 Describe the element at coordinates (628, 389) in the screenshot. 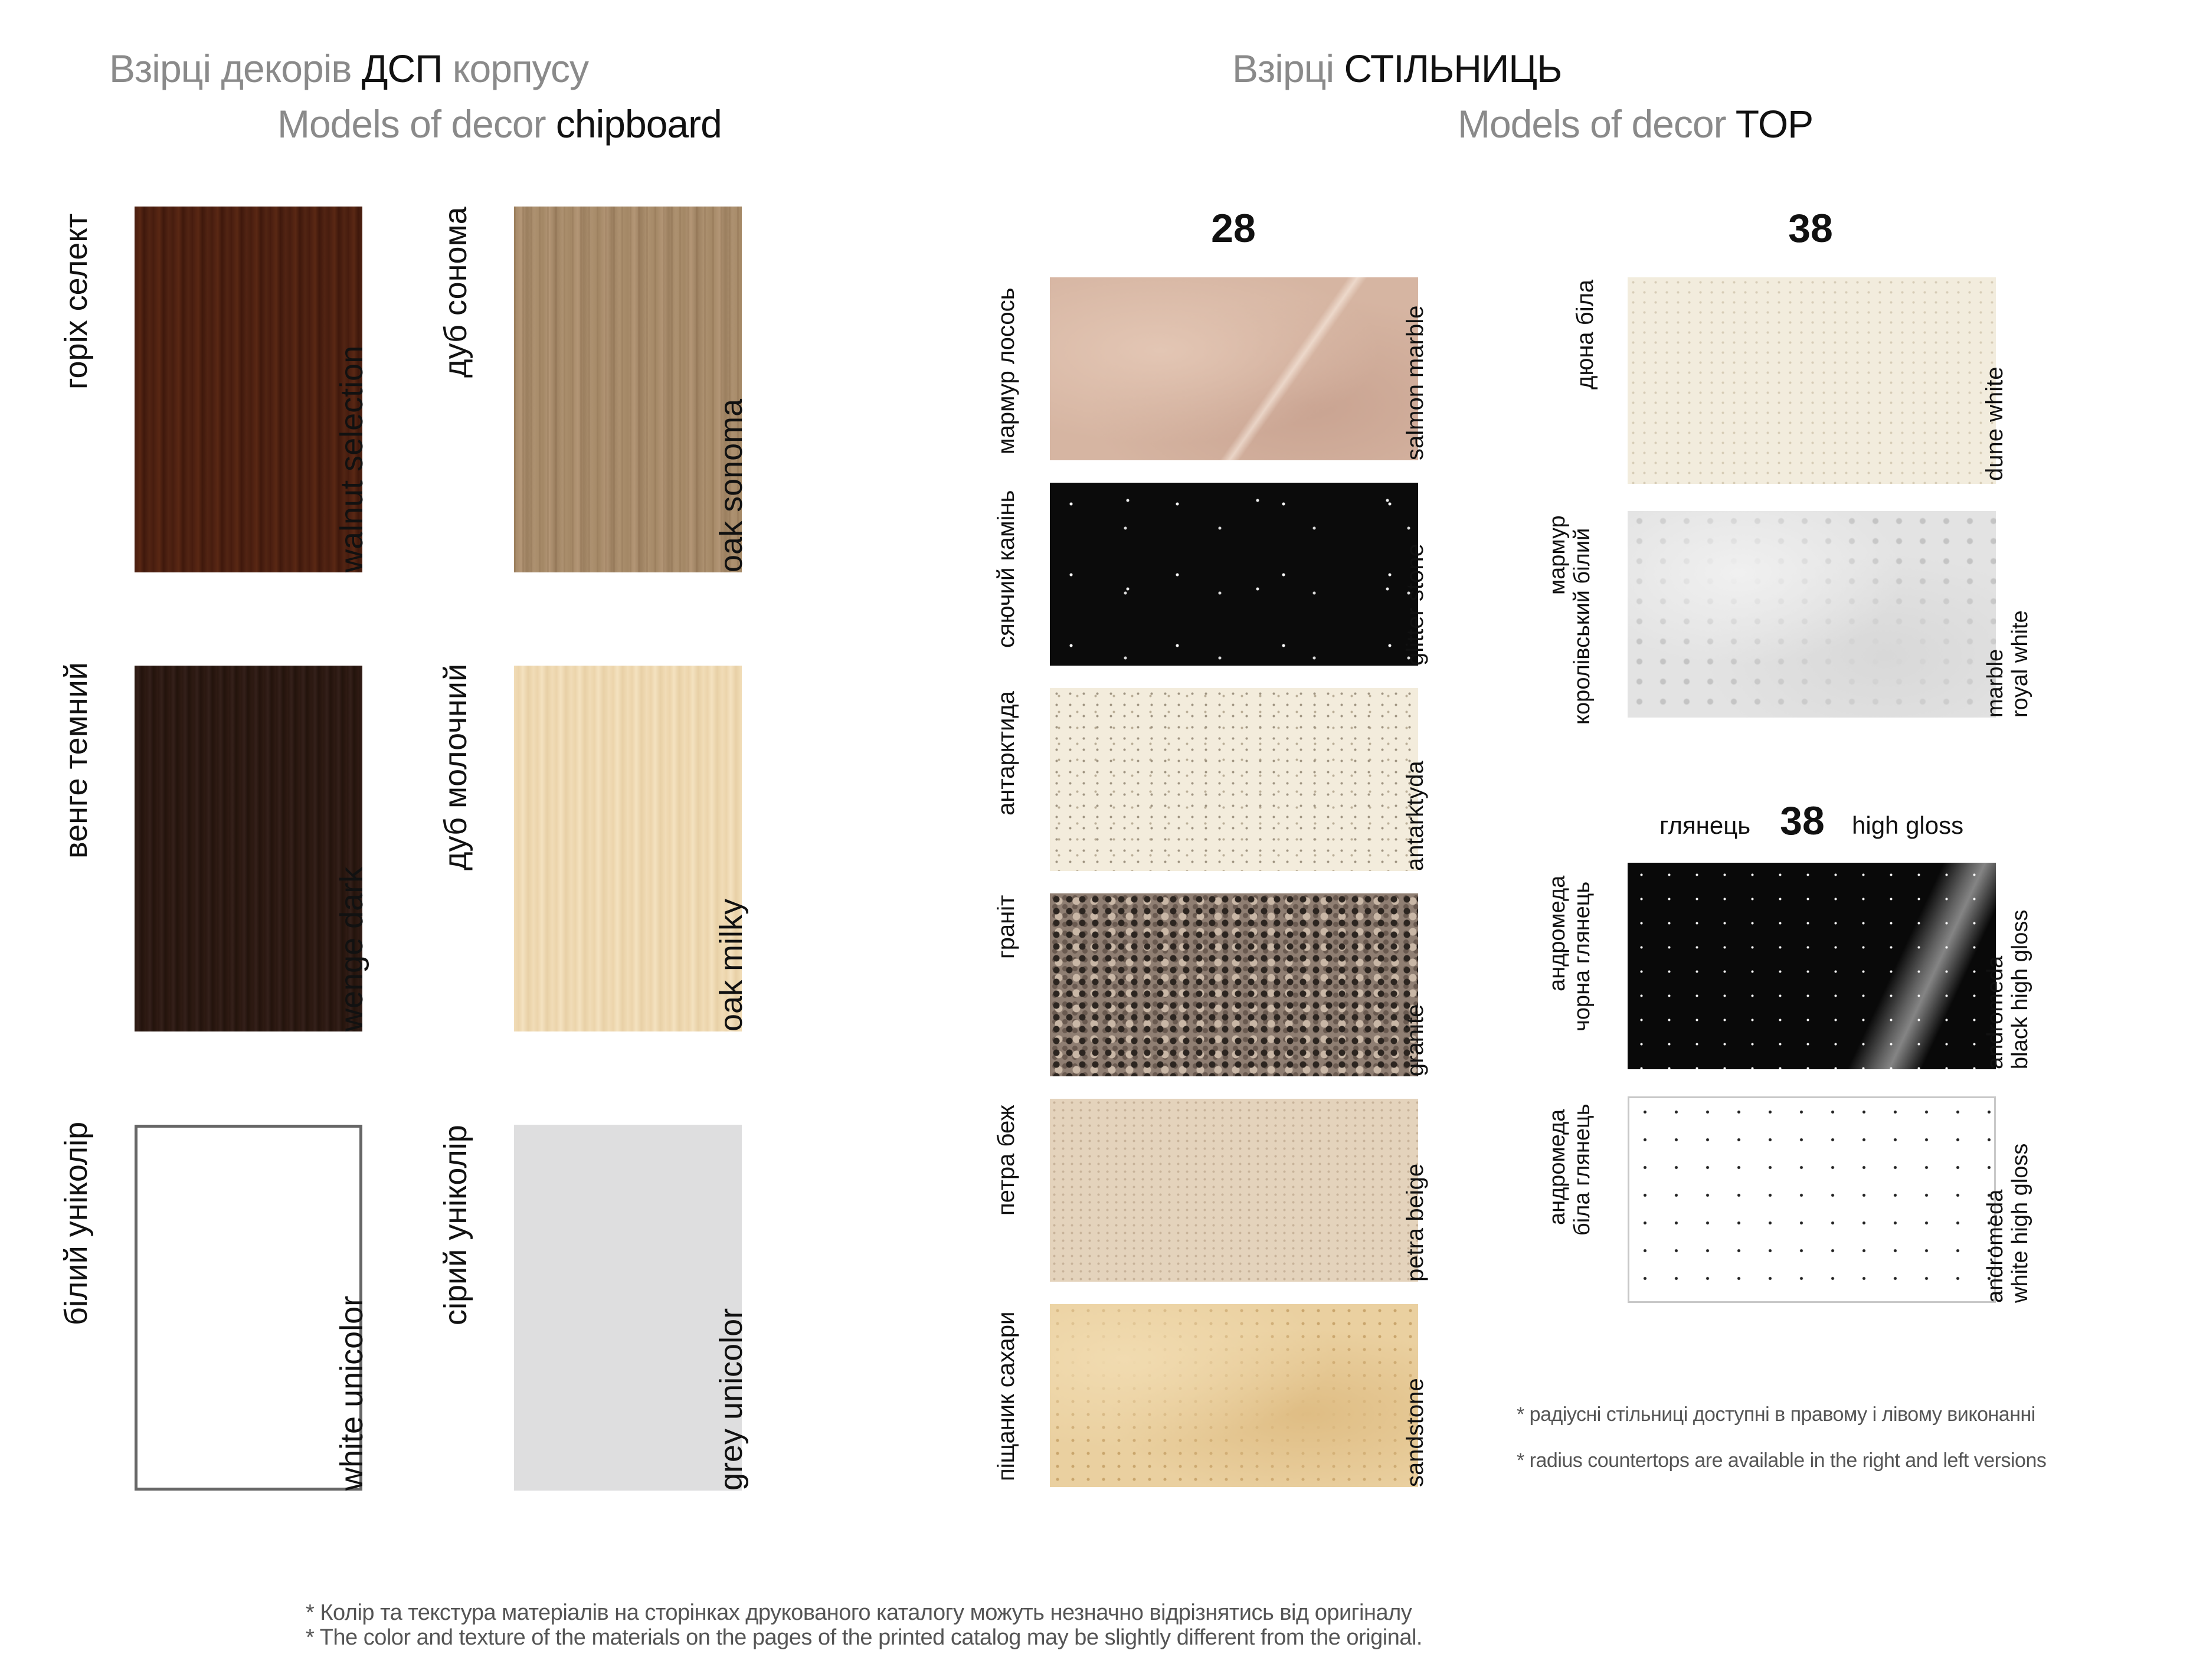

I see `swatch-oak-sonoma` at that location.